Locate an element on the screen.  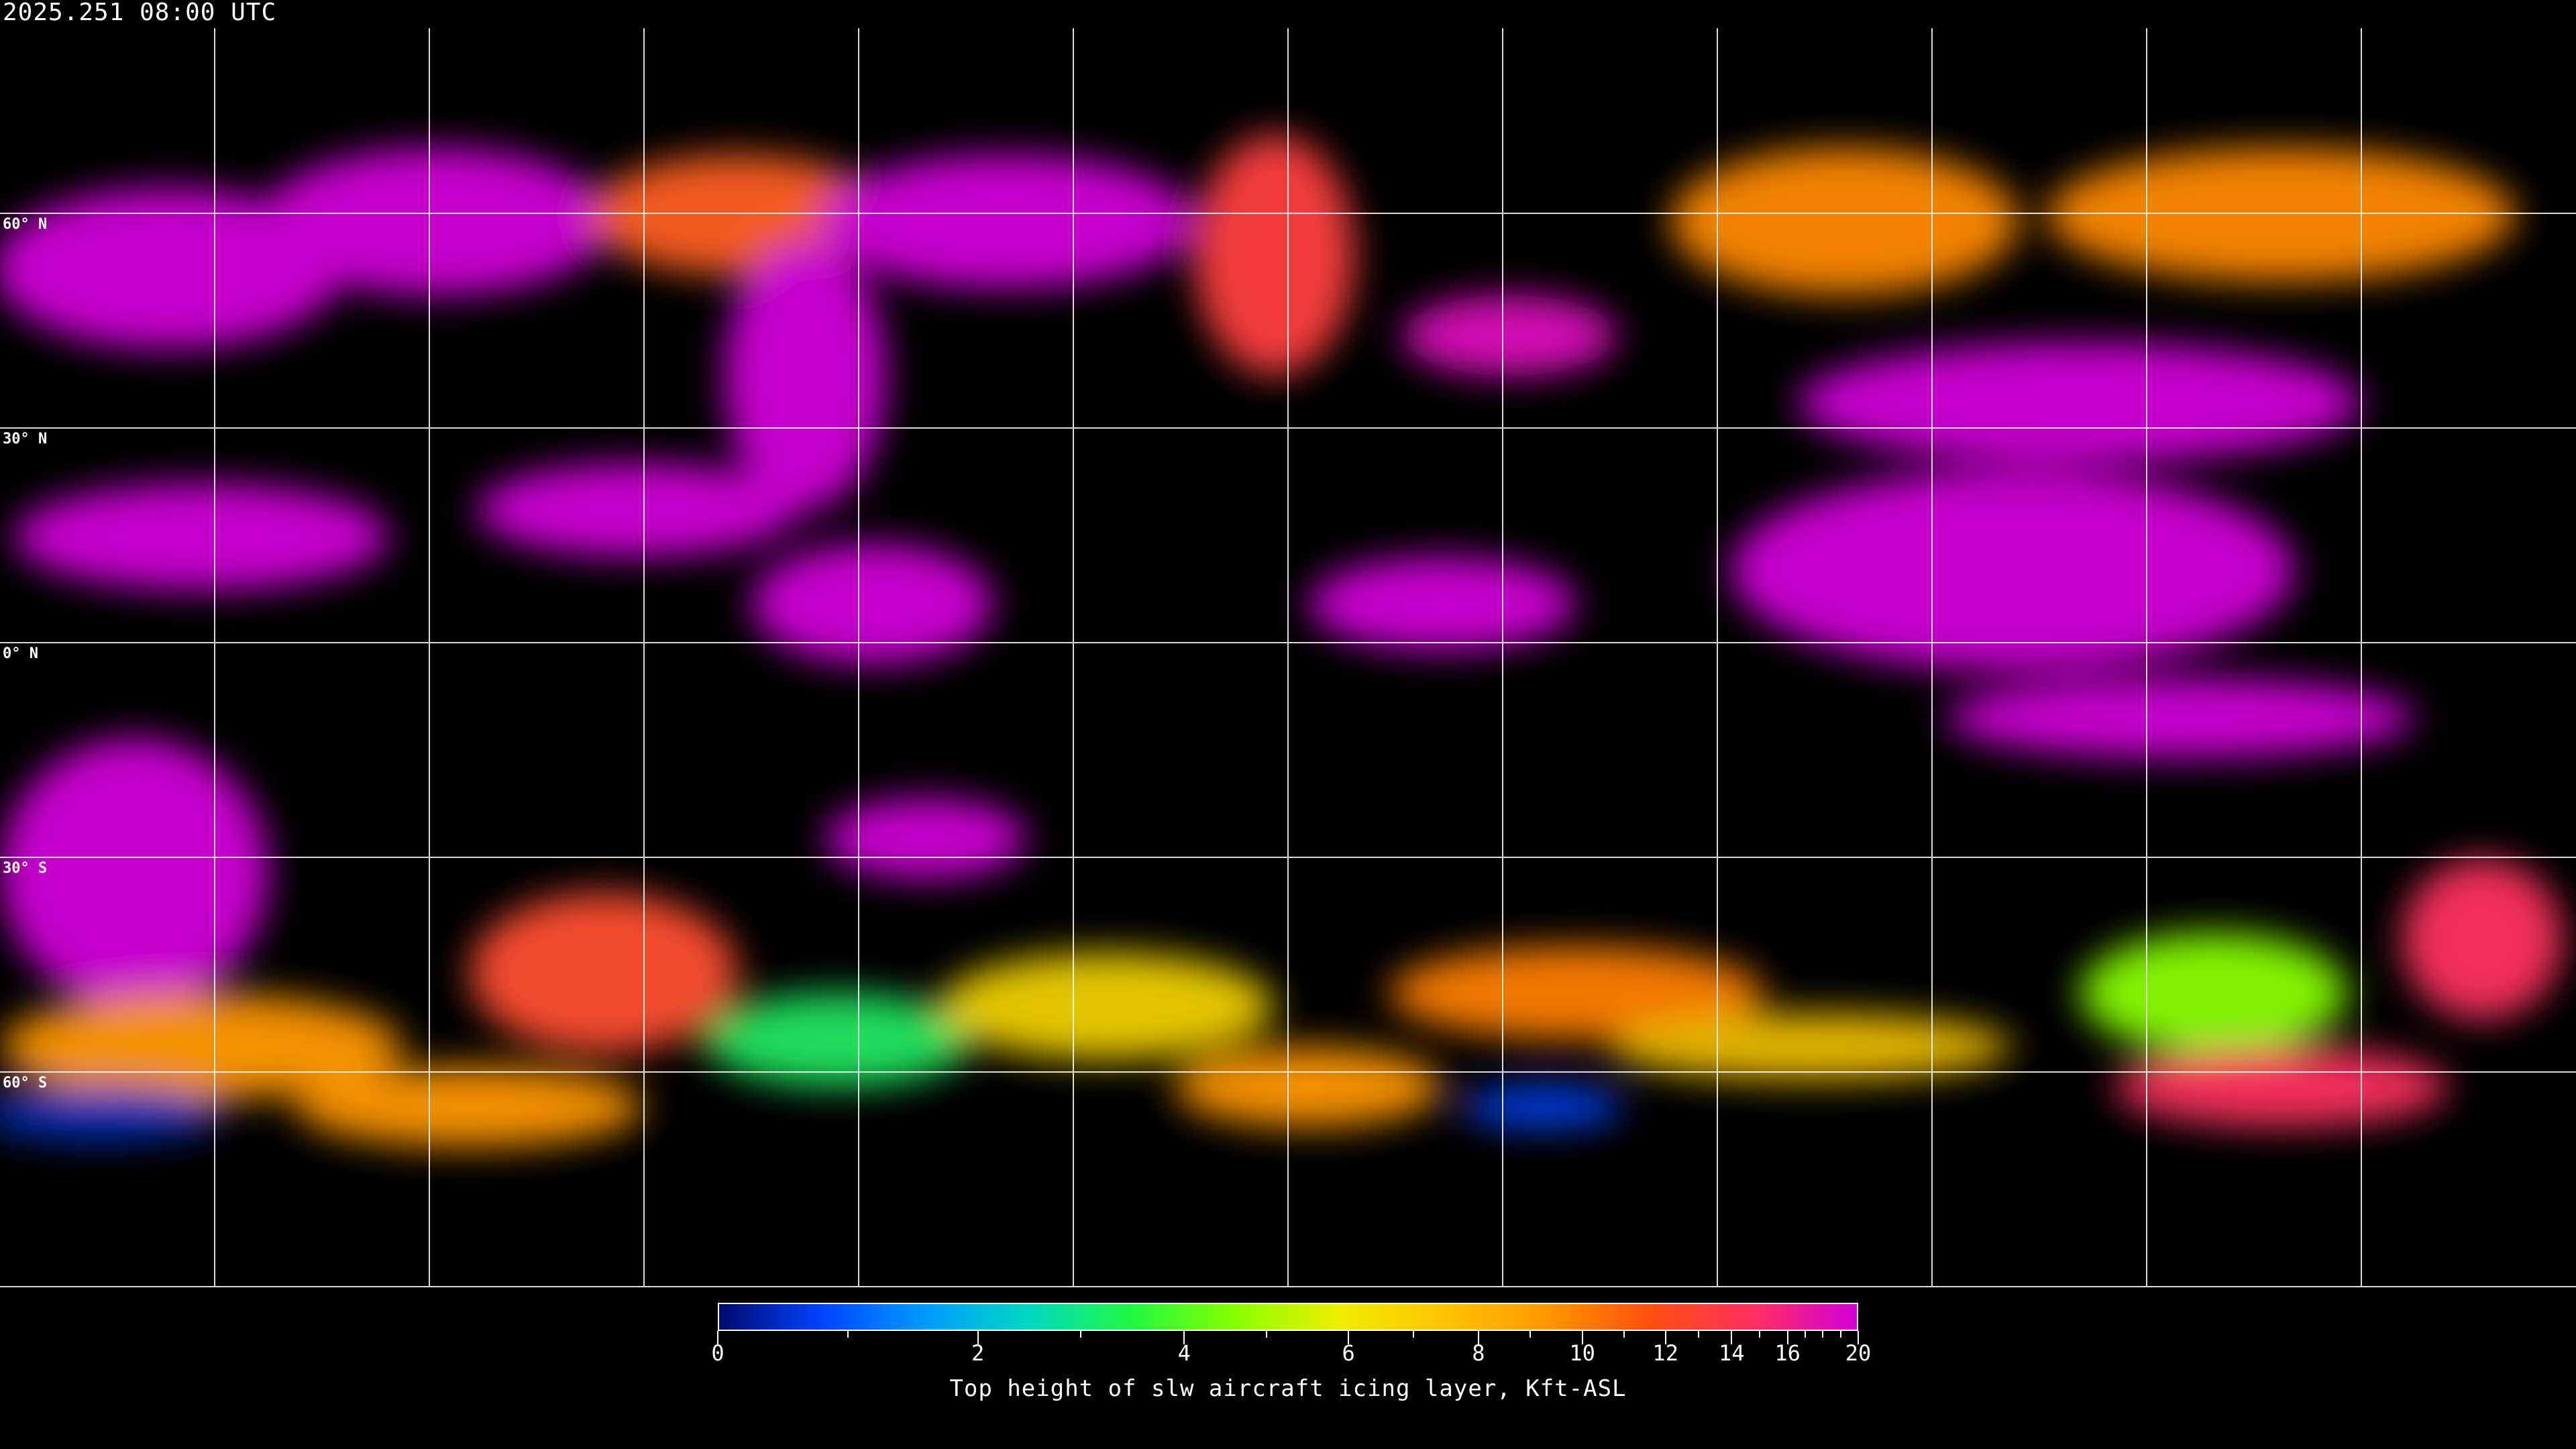
colorbar is located at coordinates (1288, 1317).